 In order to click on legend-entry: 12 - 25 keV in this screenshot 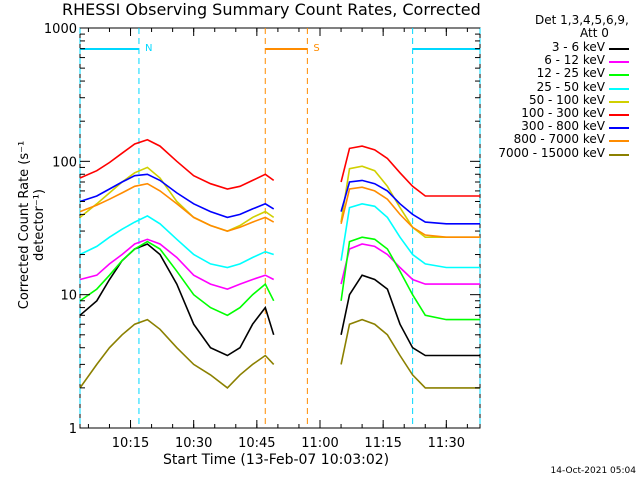, I will do `click(552, 73)`.